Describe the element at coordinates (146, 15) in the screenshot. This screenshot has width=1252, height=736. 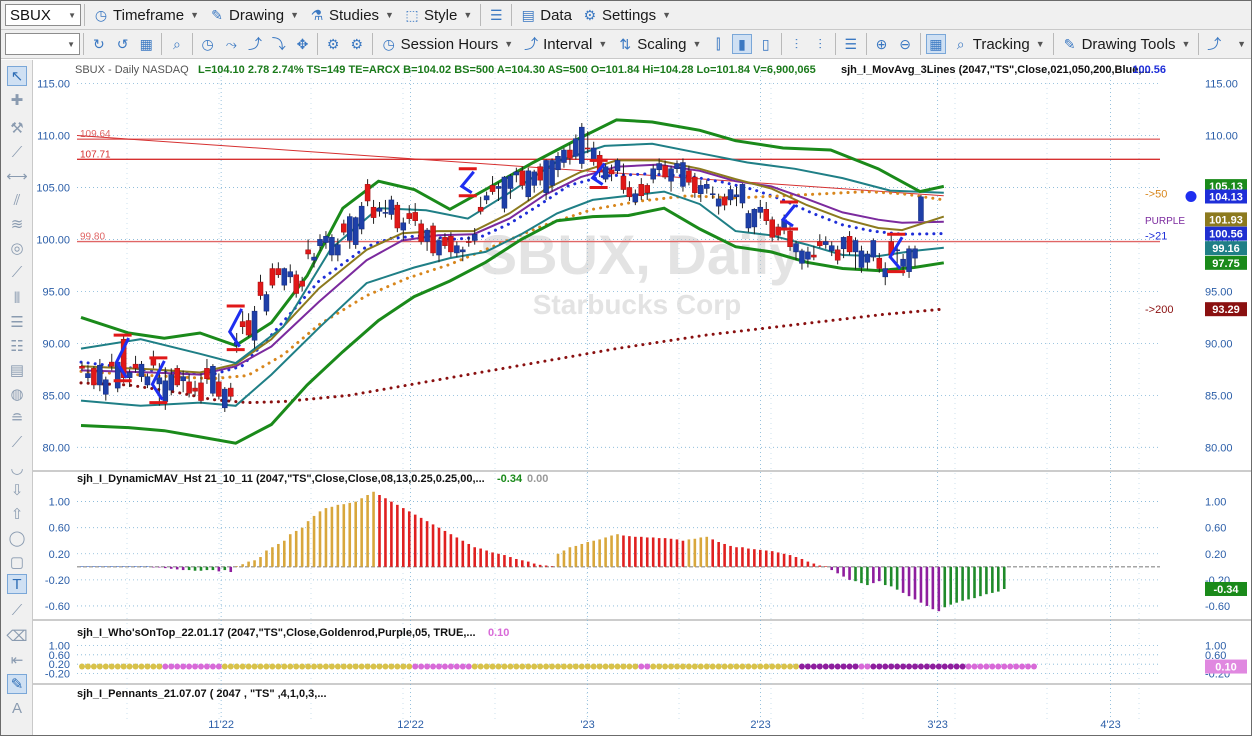
I see `timeframe-menu: ◷ Timeframe ▼` at that location.